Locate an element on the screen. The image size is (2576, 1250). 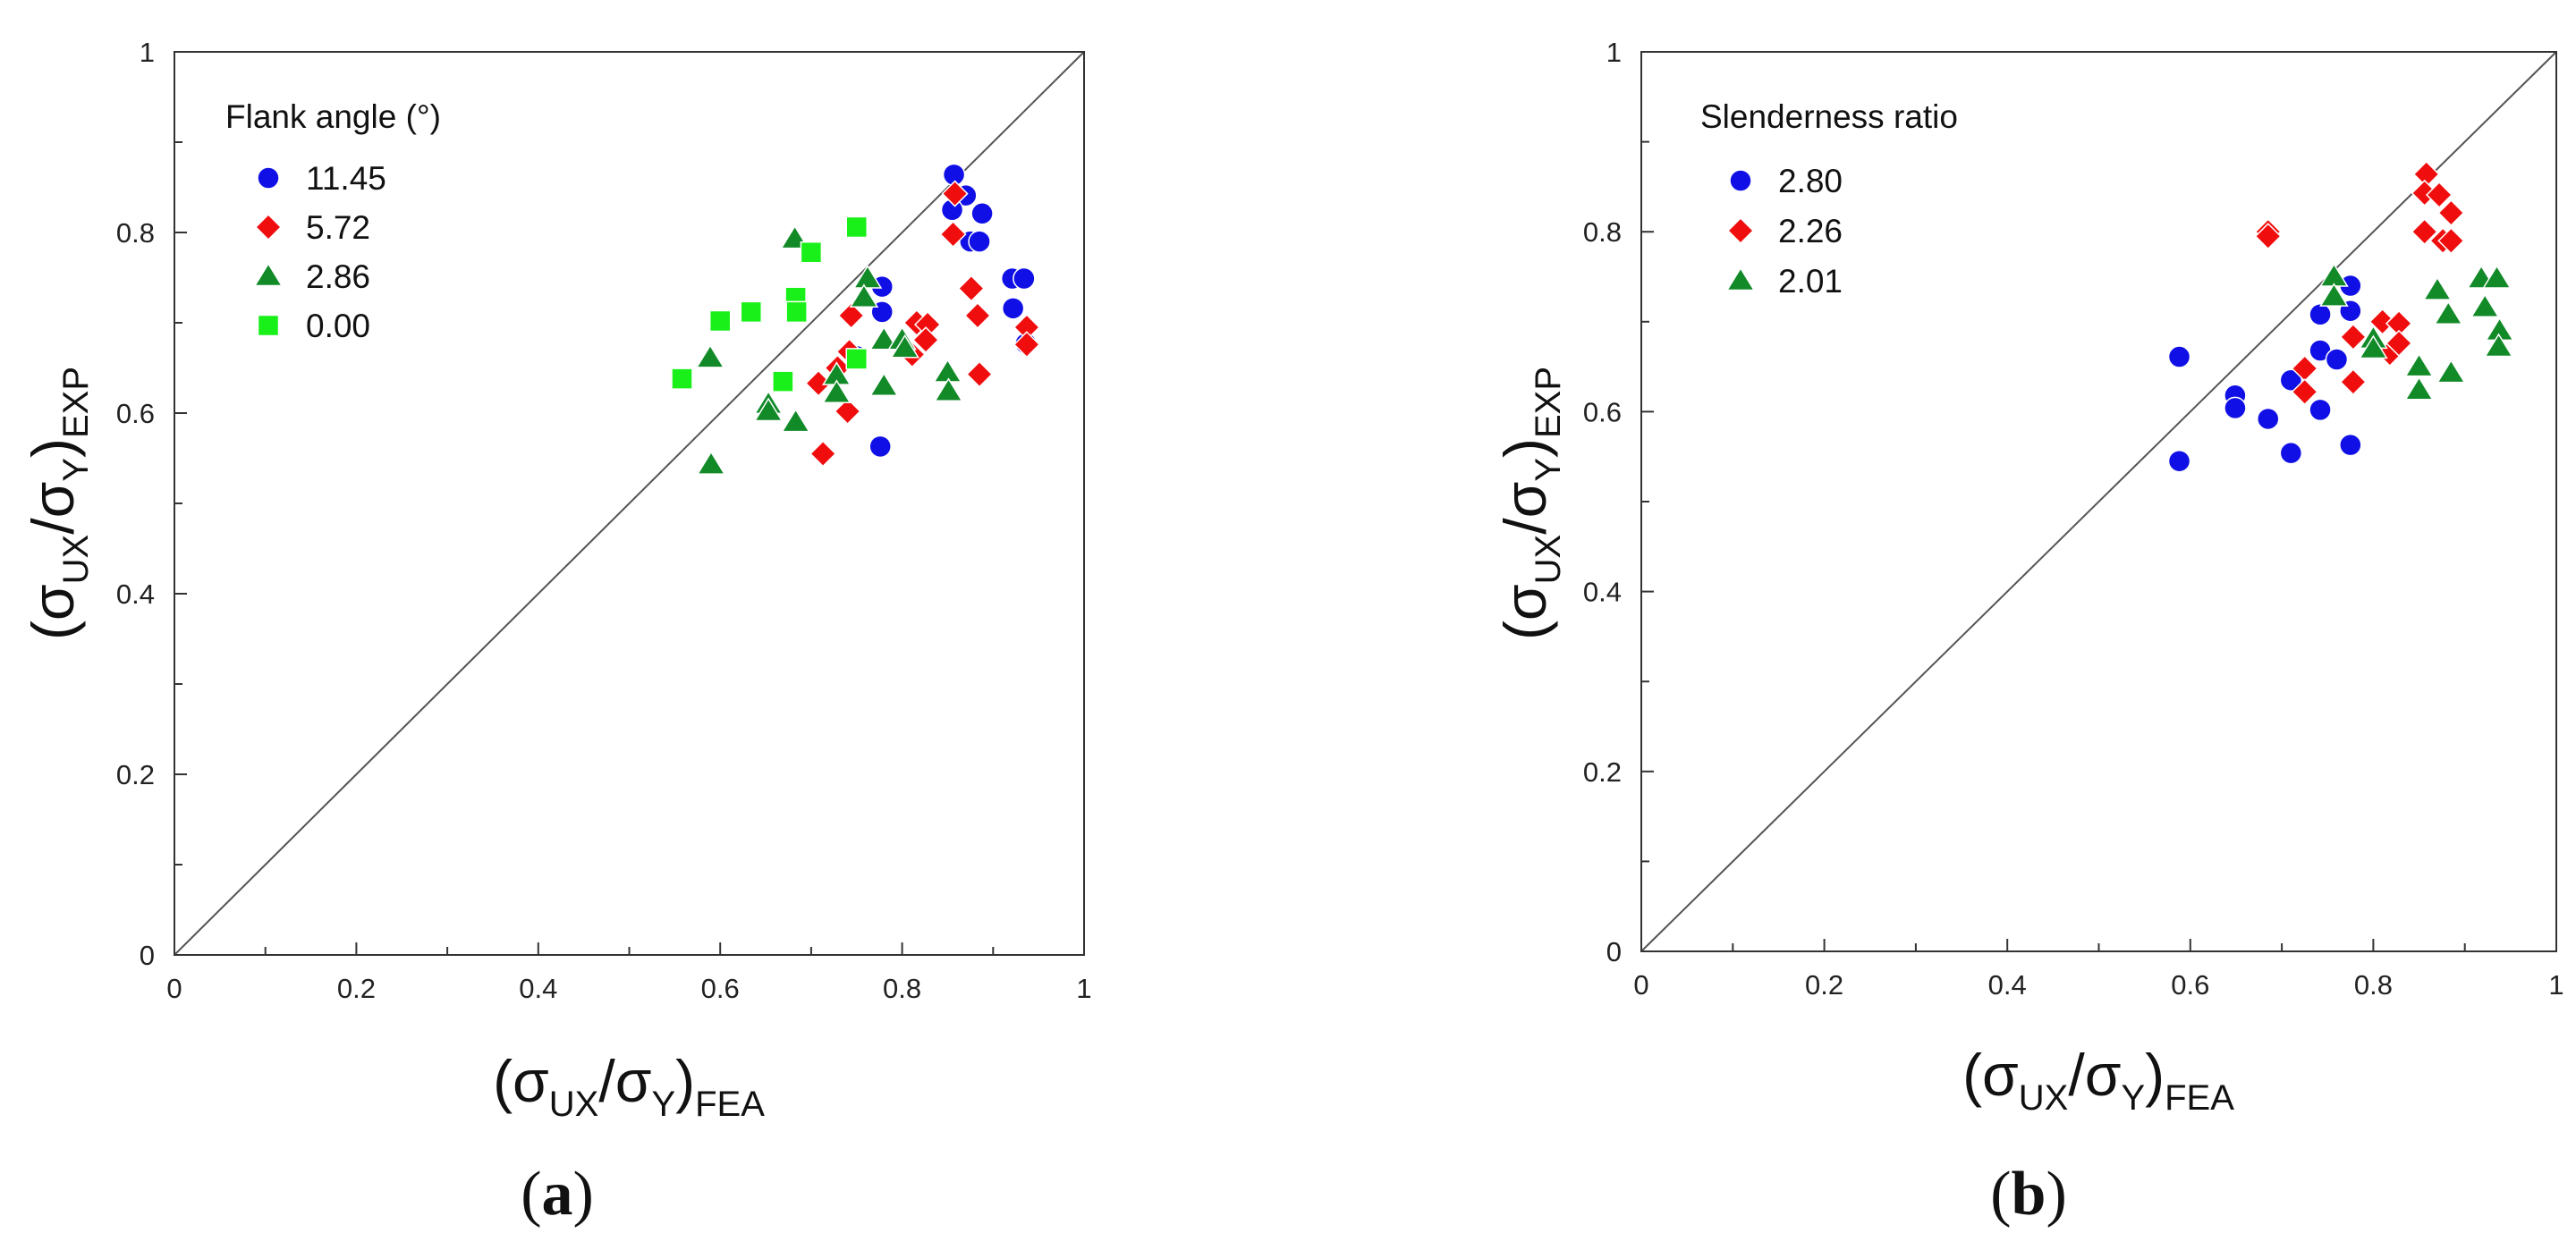
legend-marker-circle is located at coordinates (1740, 181).